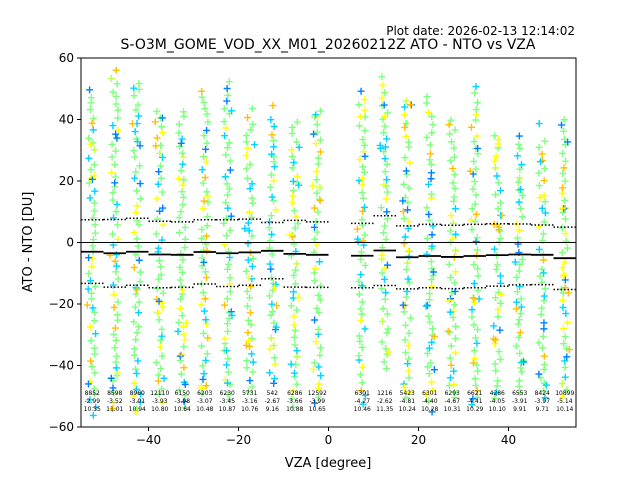  I want to click on bin-mean-label: -3.16, so click(250, 401).